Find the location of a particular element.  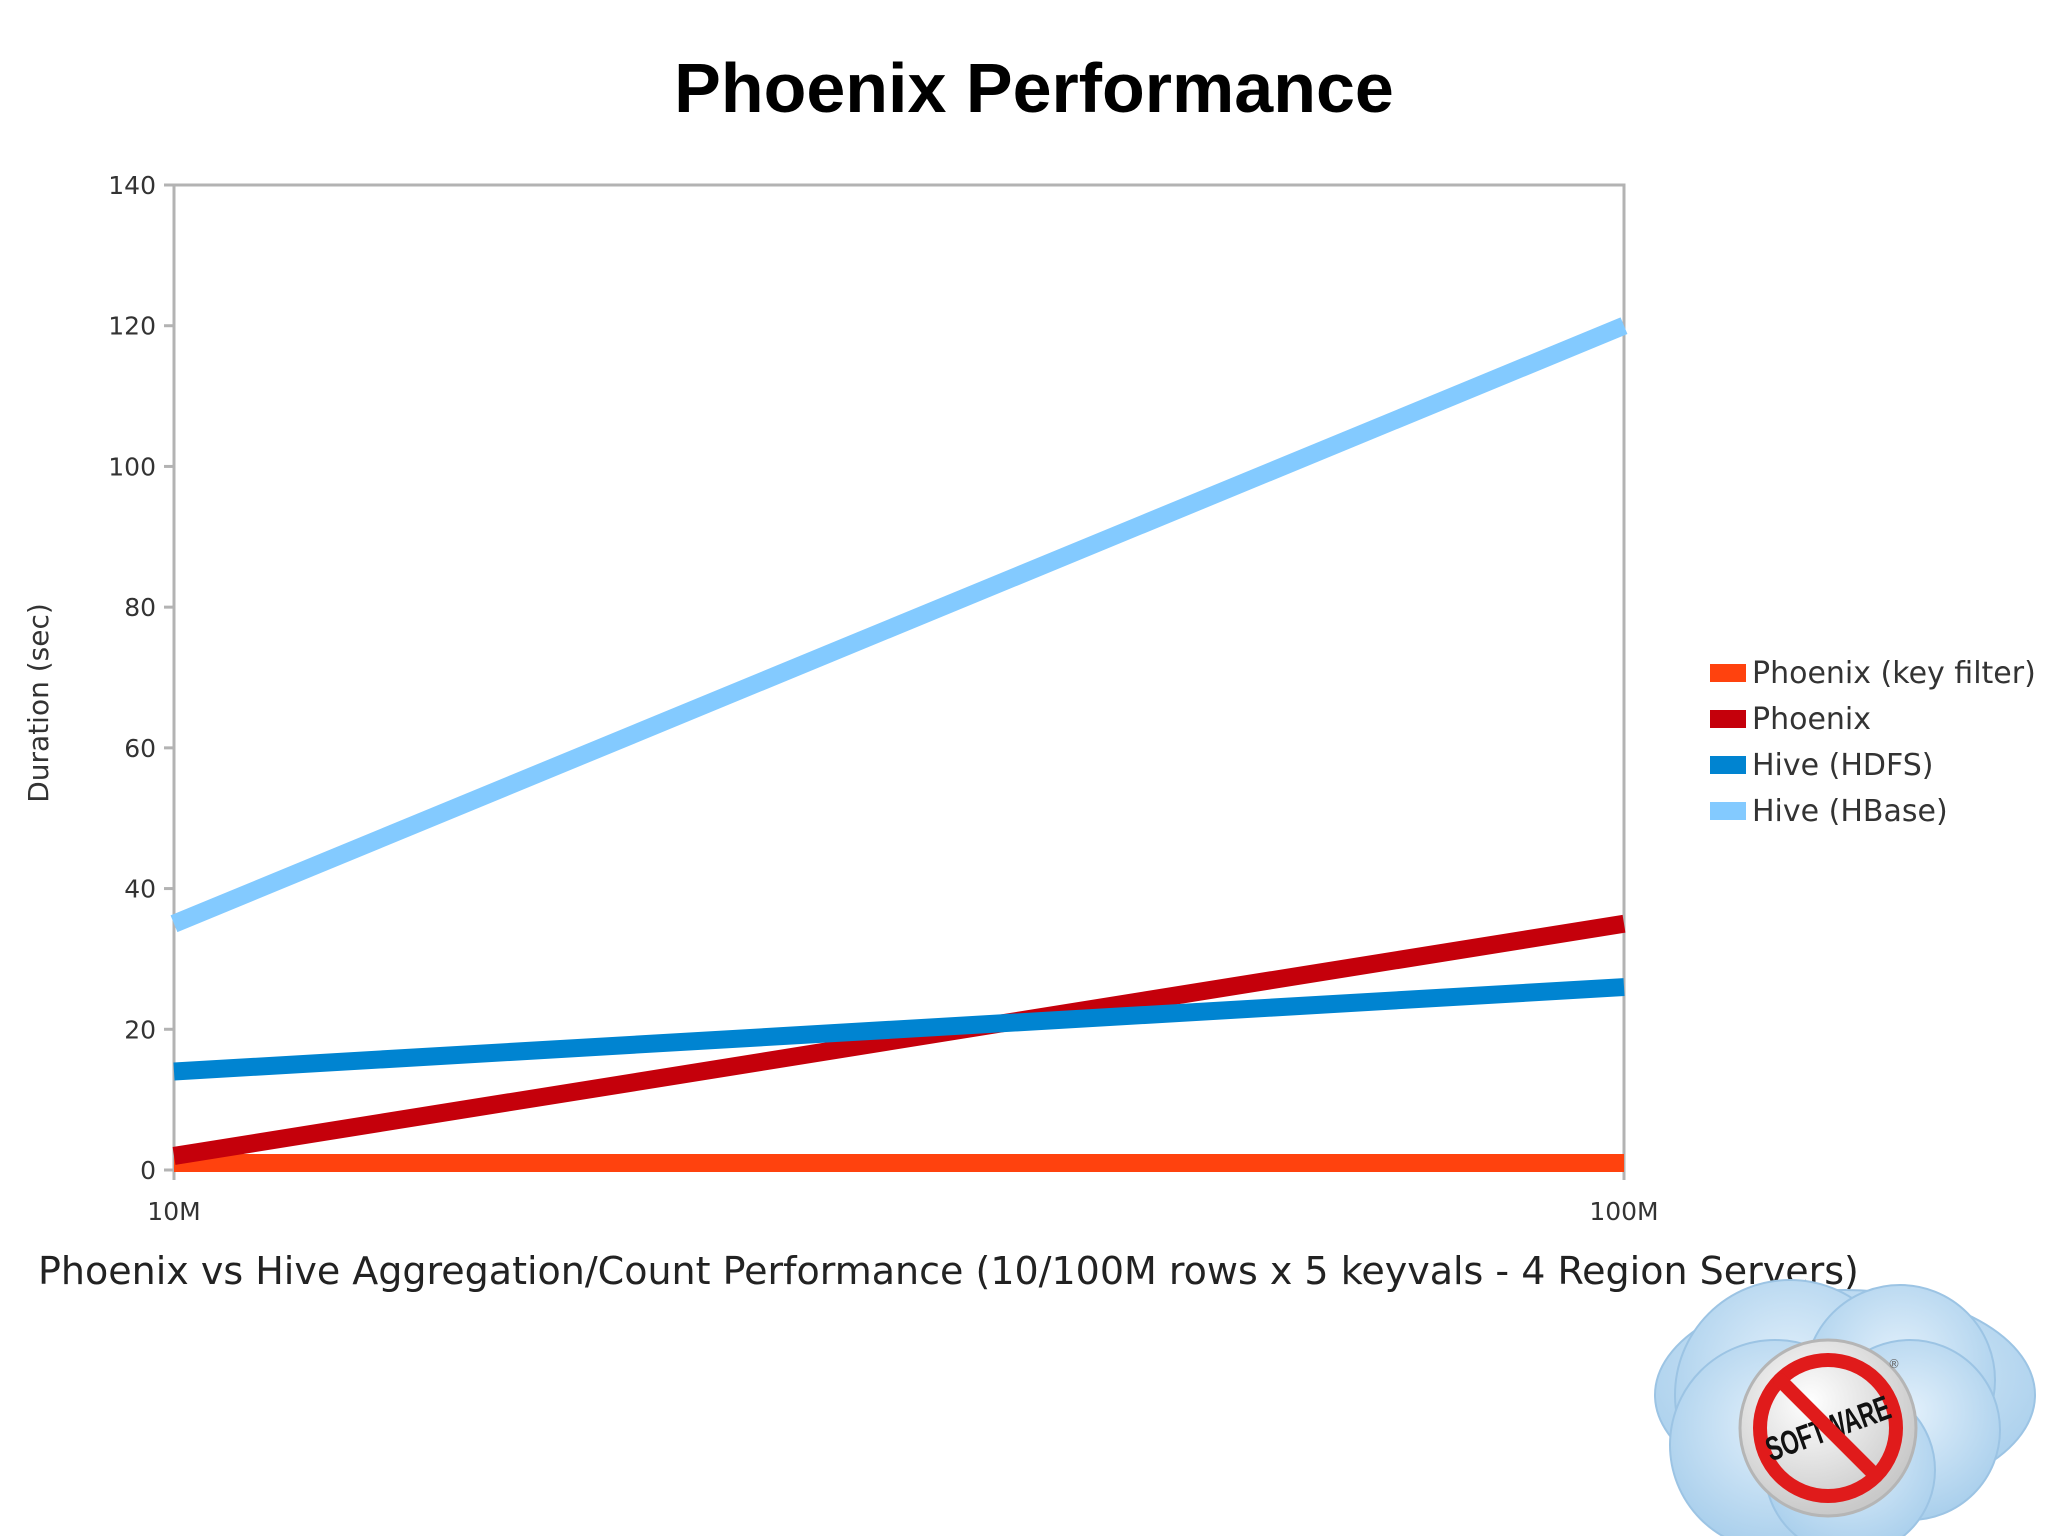

y-axis-ticks: 0 20 40 60 80 100 120 140 is located at coordinates (141, 678).